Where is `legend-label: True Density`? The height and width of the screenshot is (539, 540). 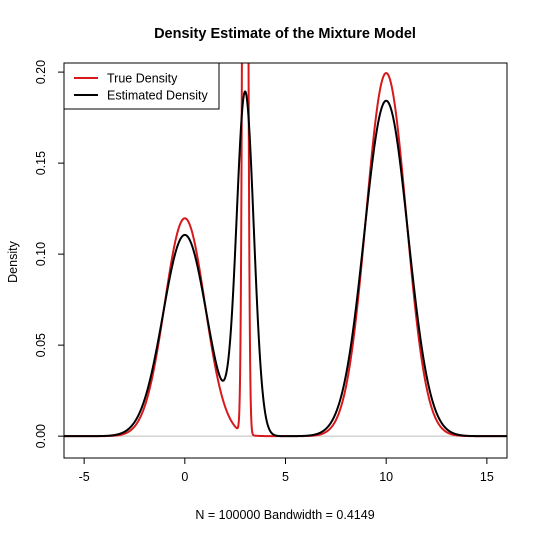
legend-label: True Density is located at coordinates (142, 79).